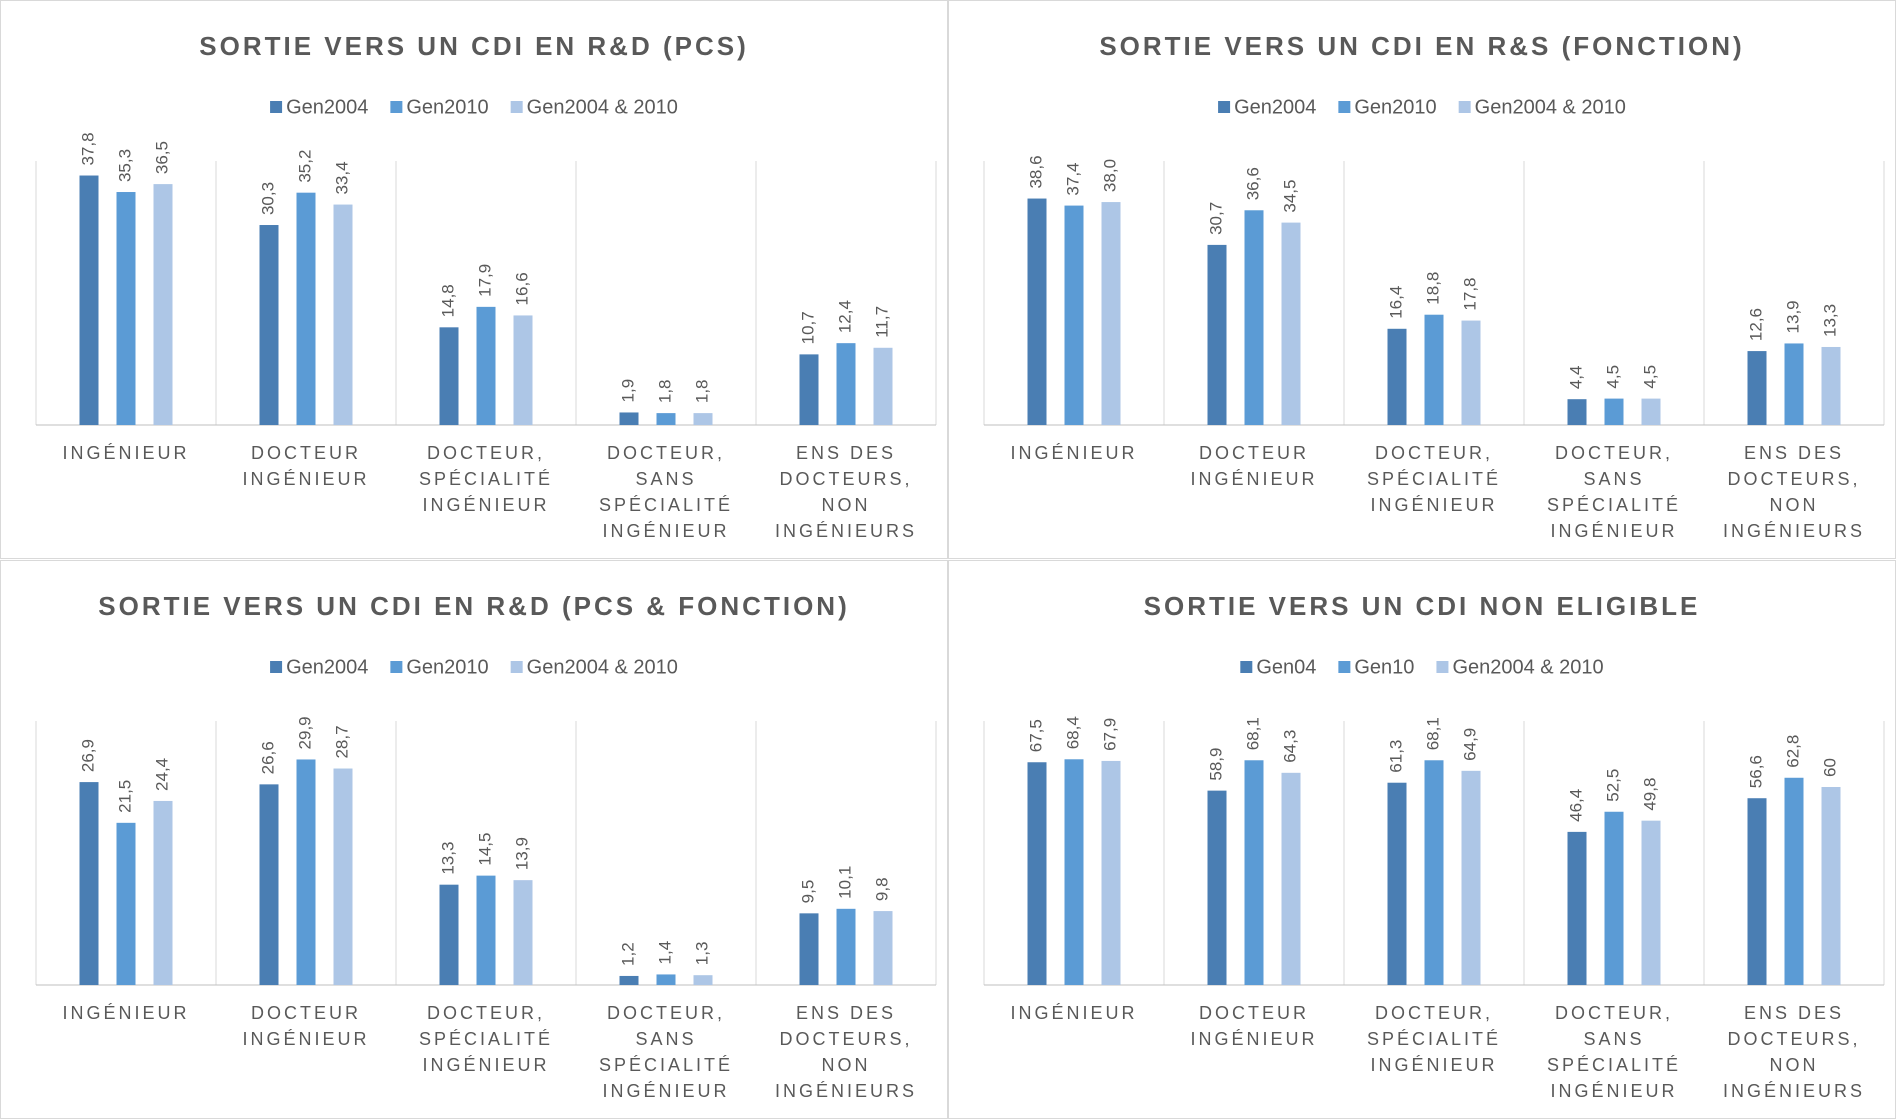  What do you see at coordinates (124, 165) in the screenshot?
I see `data-label: 35,3` at bounding box center [124, 165].